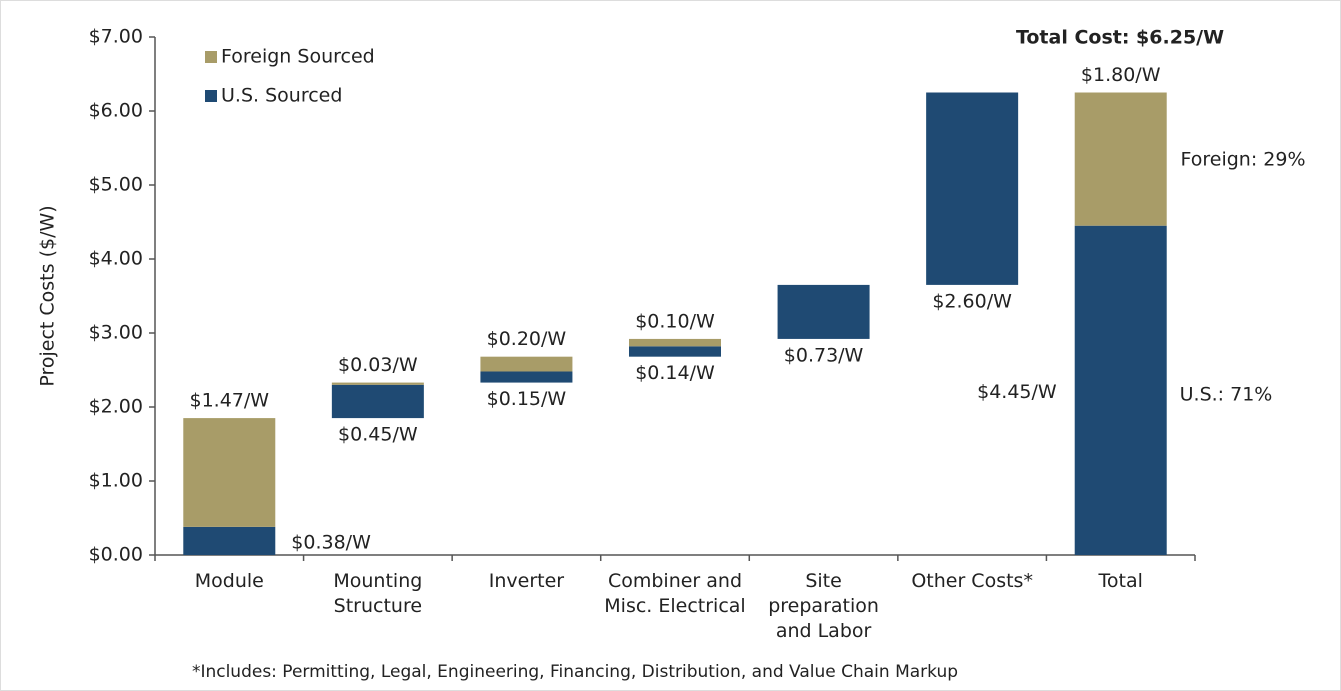 The image size is (1341, 691). I want to click on x-tick-label: Module, so click(229, 581).